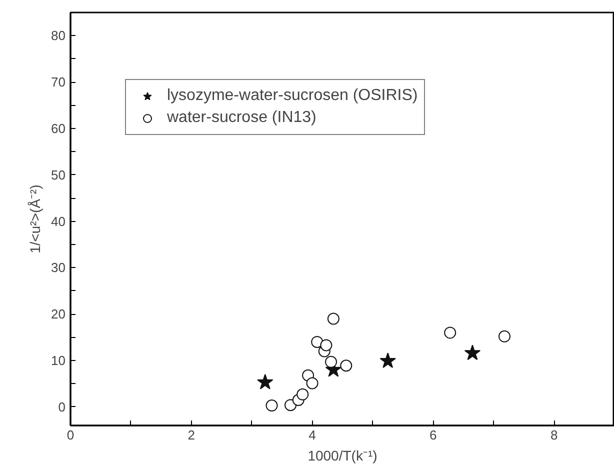  Describe the element at coordinates (292, 96) in the screenshot. I see `legend-label: lysozyme-water-sucrosen (OSIRIS)` at that location.